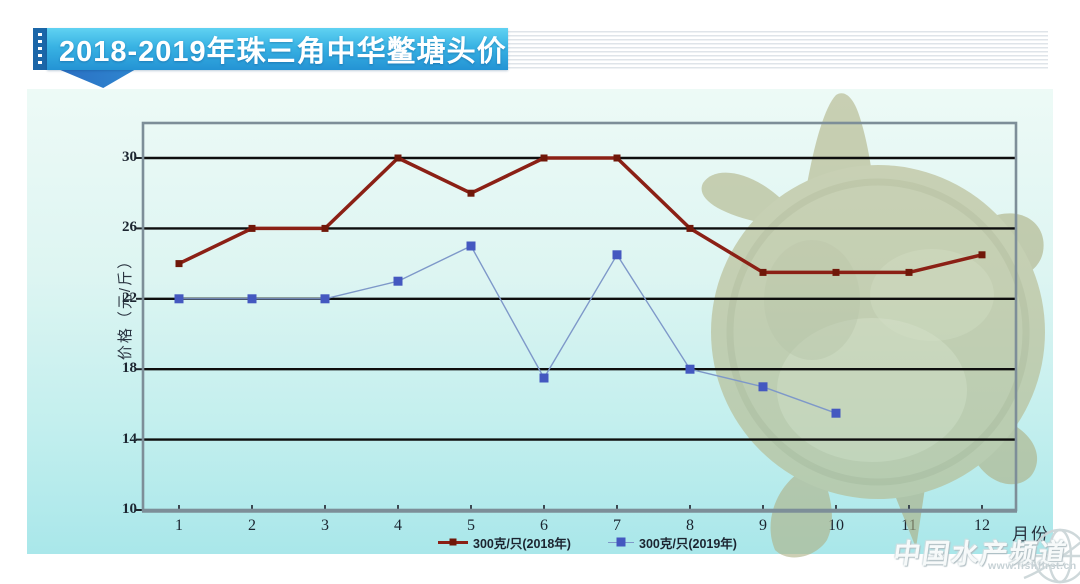  What do you see at coordinates (129, 368) in the screenshot?
I see `y-tick-label-18: 18` at bounding box center [129, 368].